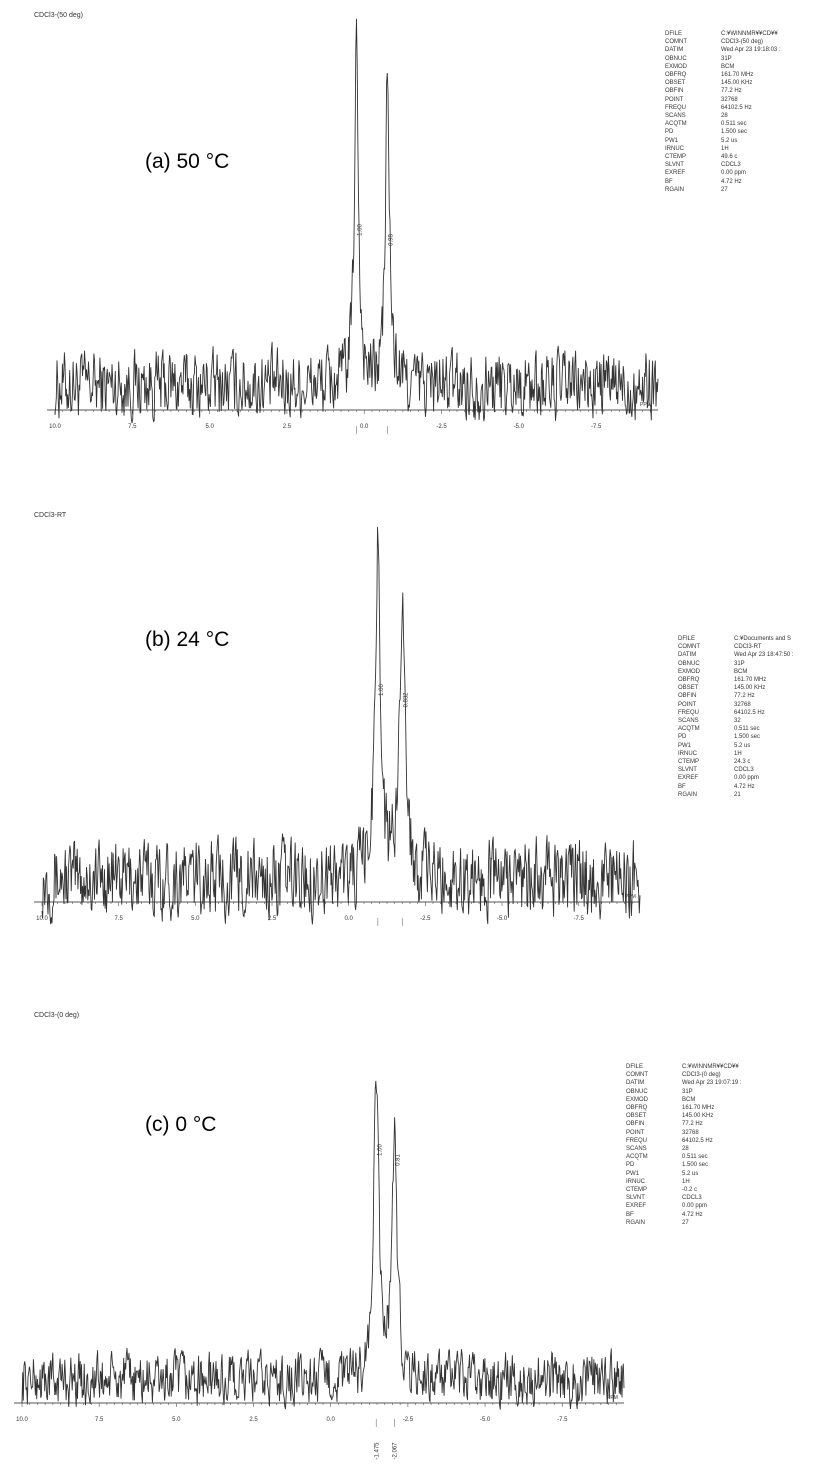  Describe the element at coordinates (674, 34) in the screenshot. I see `param-key: DFILE` at that location.